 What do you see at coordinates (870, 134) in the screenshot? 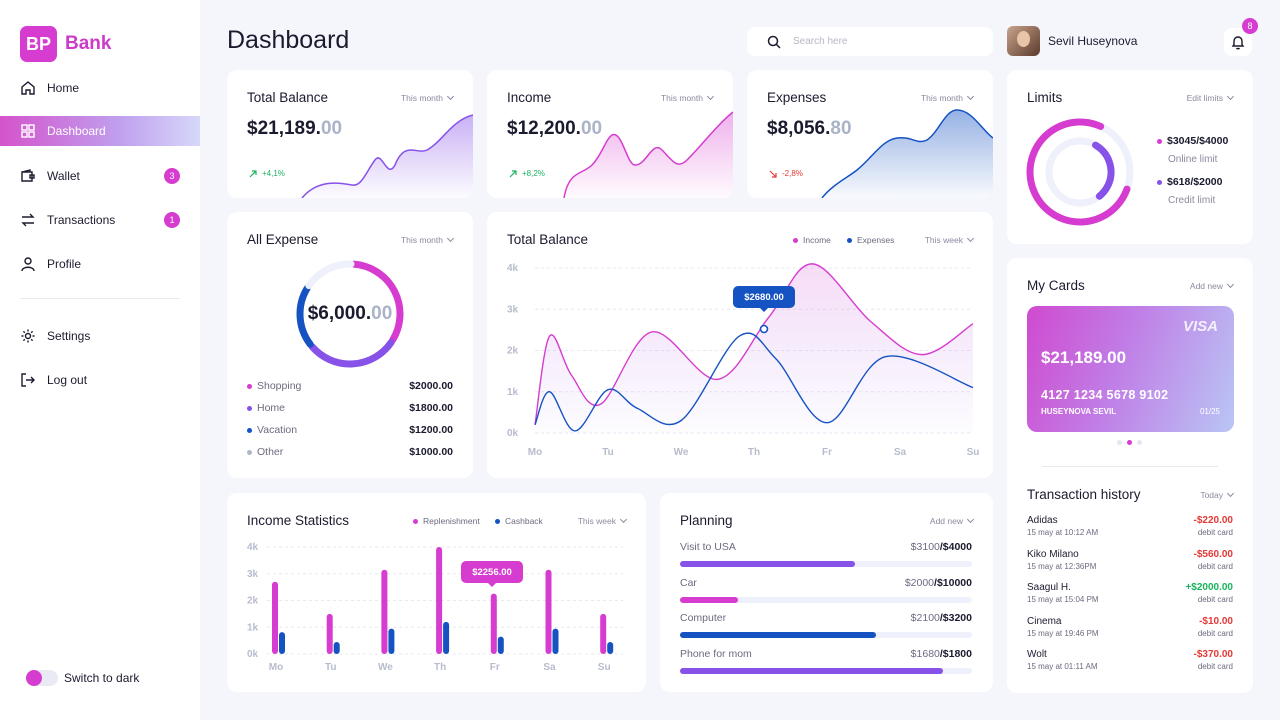
I see `summary-card-expenses: Expenses This month $8,056.80 -2,8%` at bounding box center [870, 134].